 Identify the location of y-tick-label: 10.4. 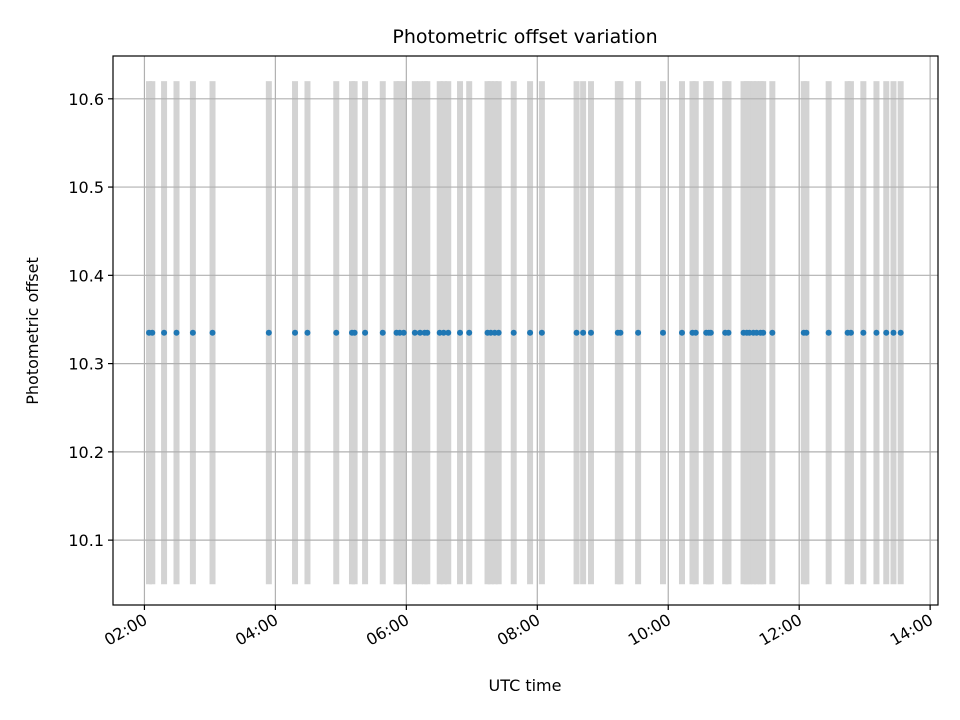
(86, 275).